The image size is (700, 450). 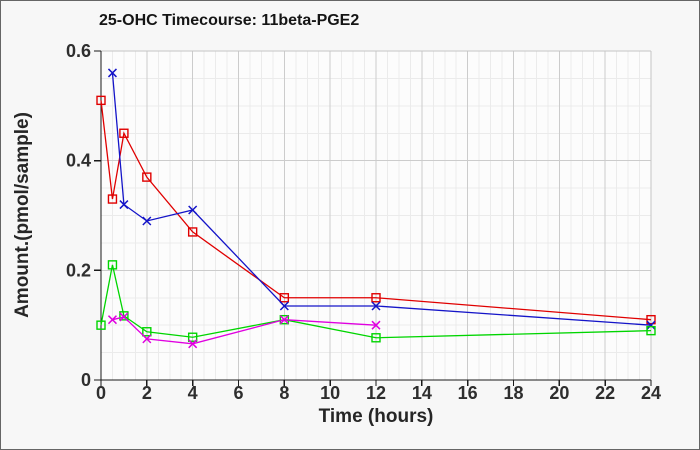 What do you see at coordinates (284, 393) in the screenshot?
I see `x-tick-label: 8` at bounding box center [284, 393].